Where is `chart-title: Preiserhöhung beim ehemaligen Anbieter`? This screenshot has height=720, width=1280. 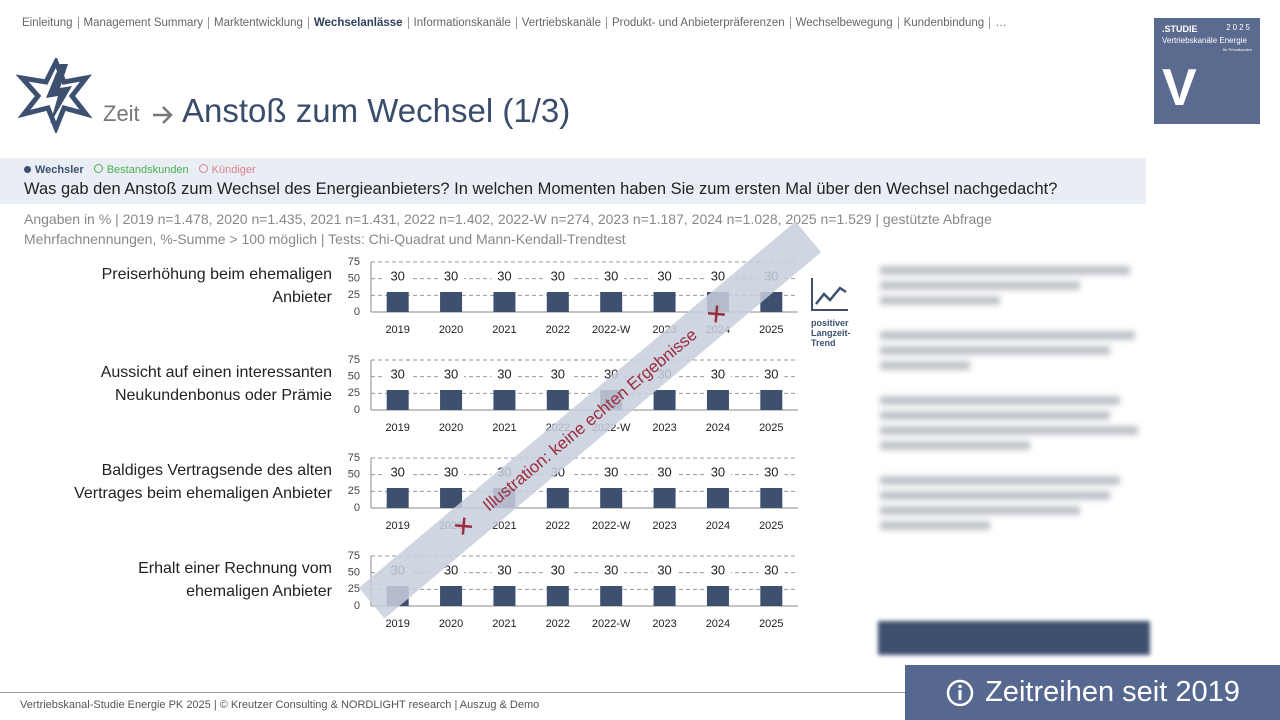 chart-title: Preiserhöhung beim ehemaligen Anbieter is located at coordinates (216, 286).